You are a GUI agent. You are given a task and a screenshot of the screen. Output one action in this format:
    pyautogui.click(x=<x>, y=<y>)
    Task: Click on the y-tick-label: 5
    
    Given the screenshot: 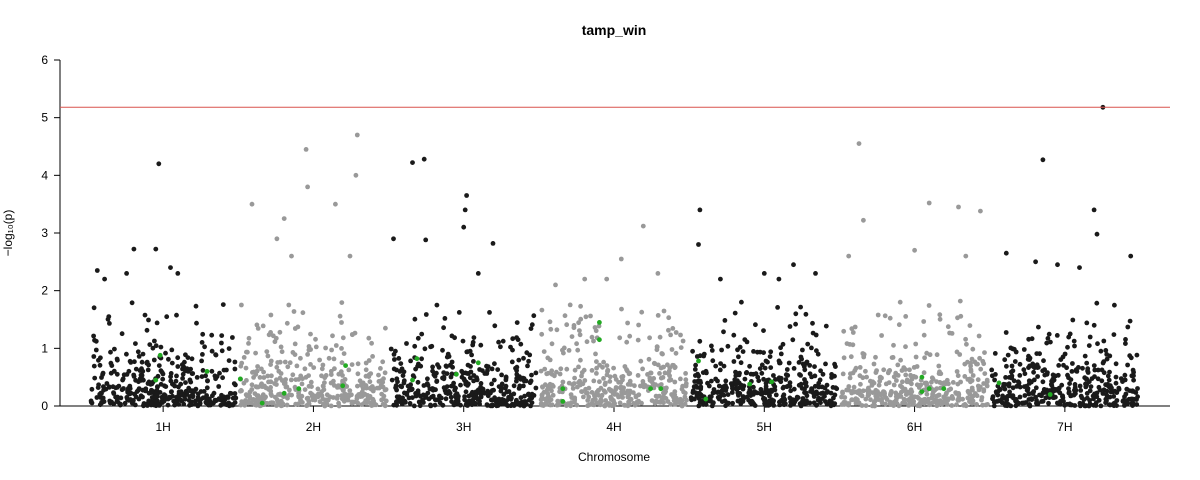 What is the action you would take?
    pyautogui.click(x=44, y=118)
    